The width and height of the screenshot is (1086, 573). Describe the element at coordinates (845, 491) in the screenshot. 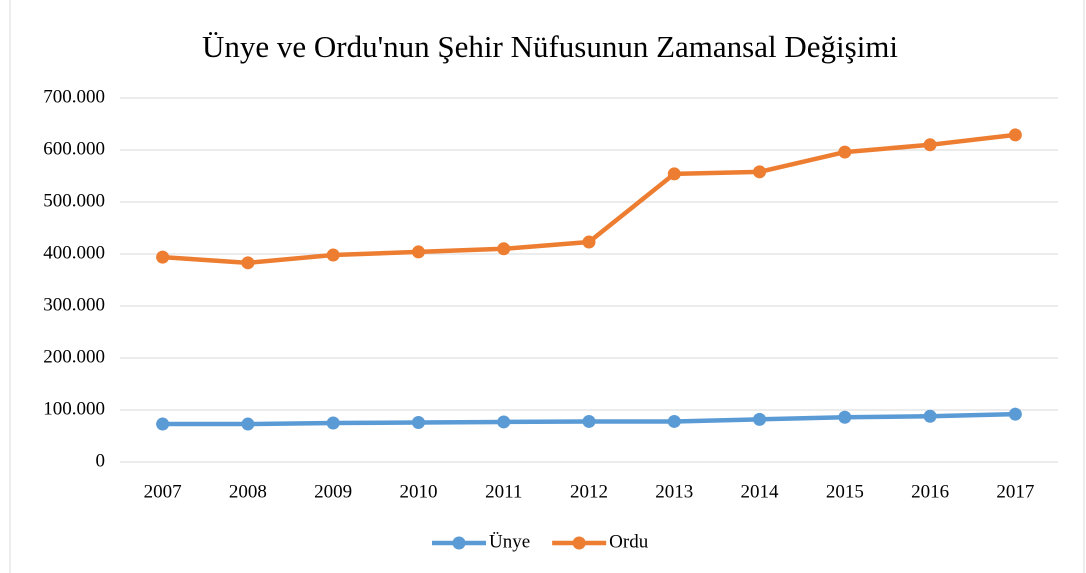

I see `x-tick-label: 2015` at that location.